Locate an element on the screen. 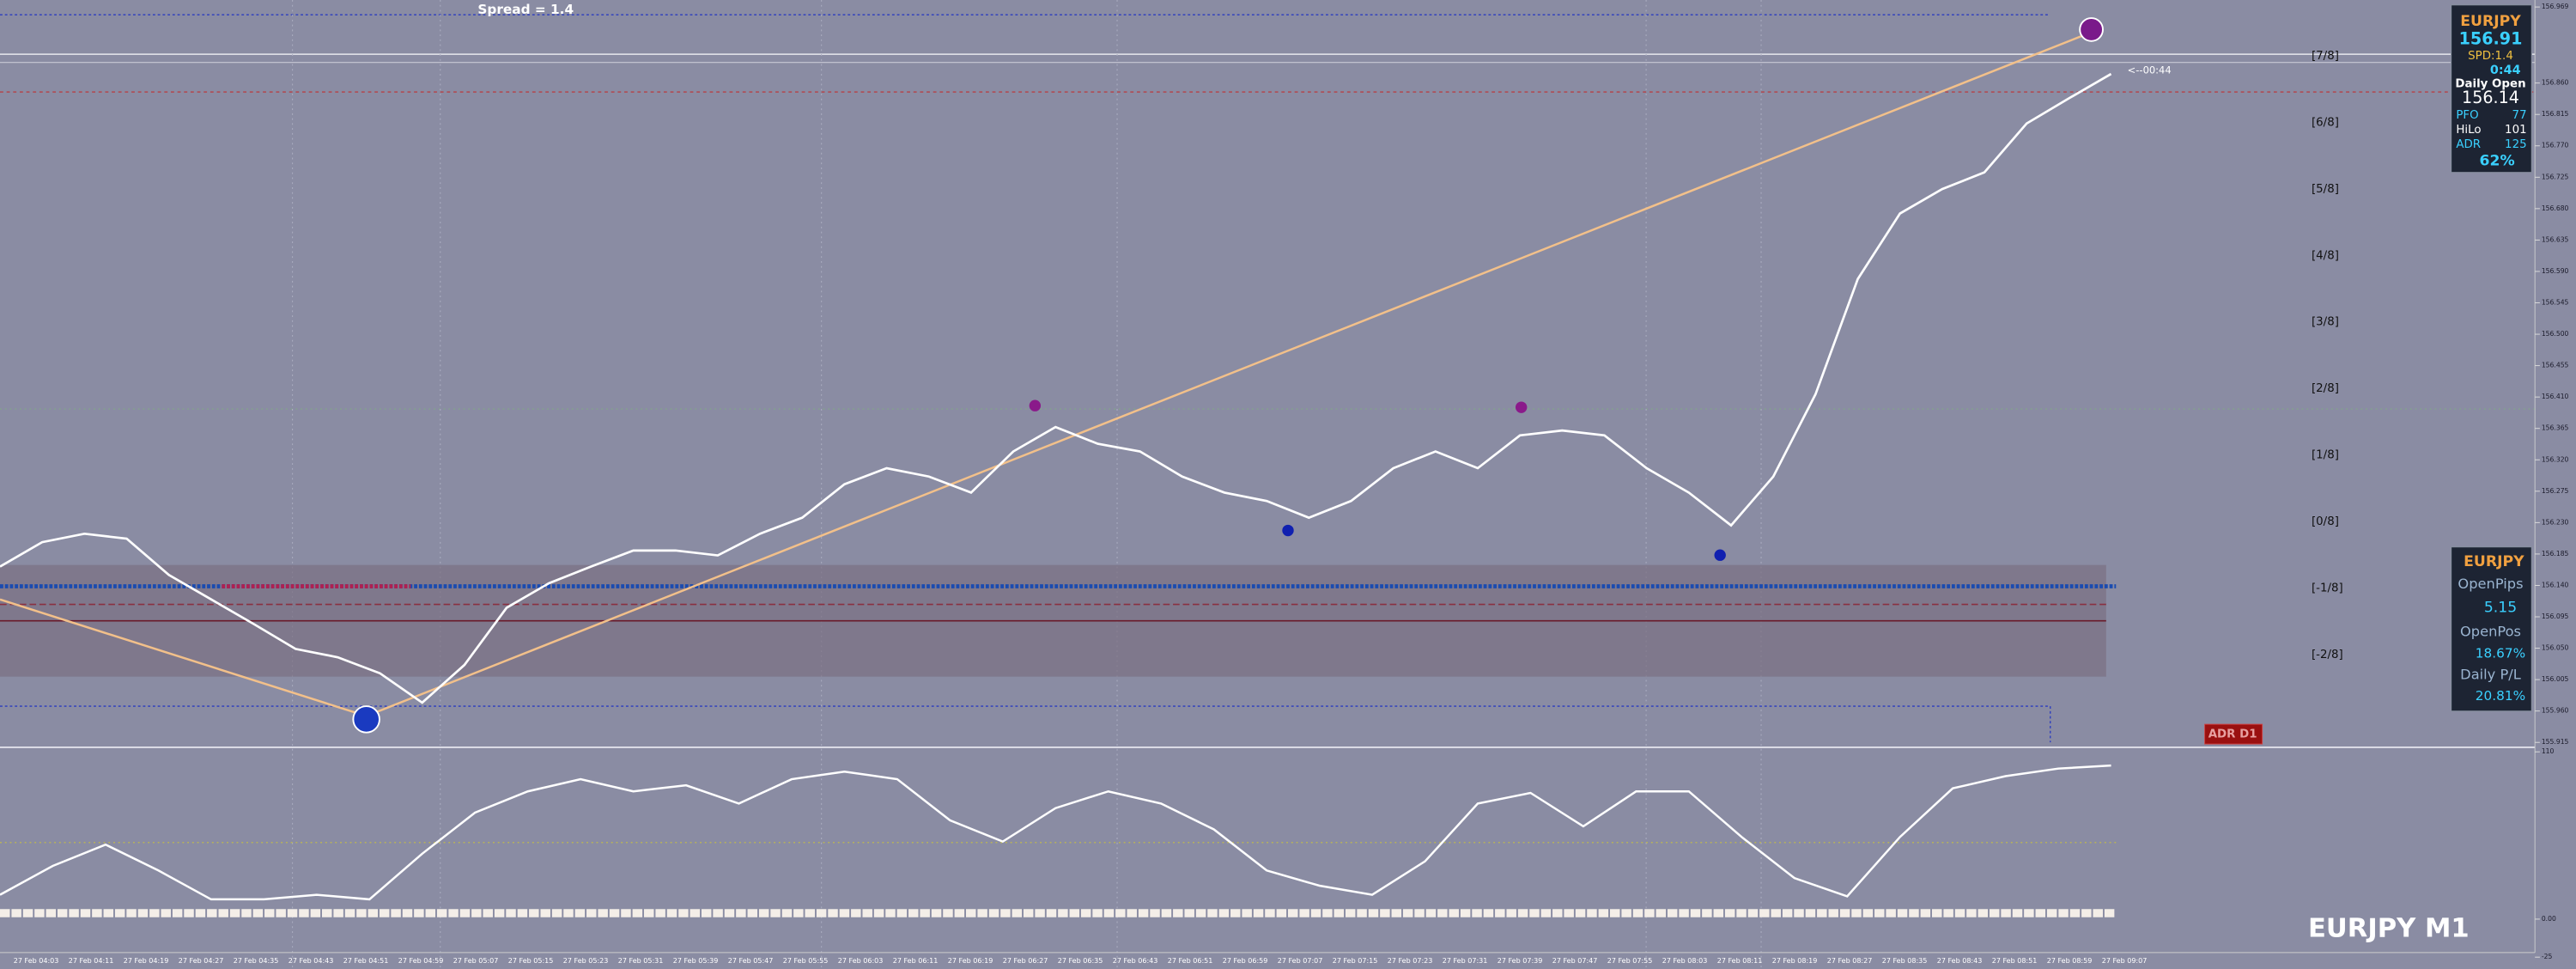 This screenshot has width=2576, height=969. y-tick-label: 156.860 is located at coordinates (2555, 83).